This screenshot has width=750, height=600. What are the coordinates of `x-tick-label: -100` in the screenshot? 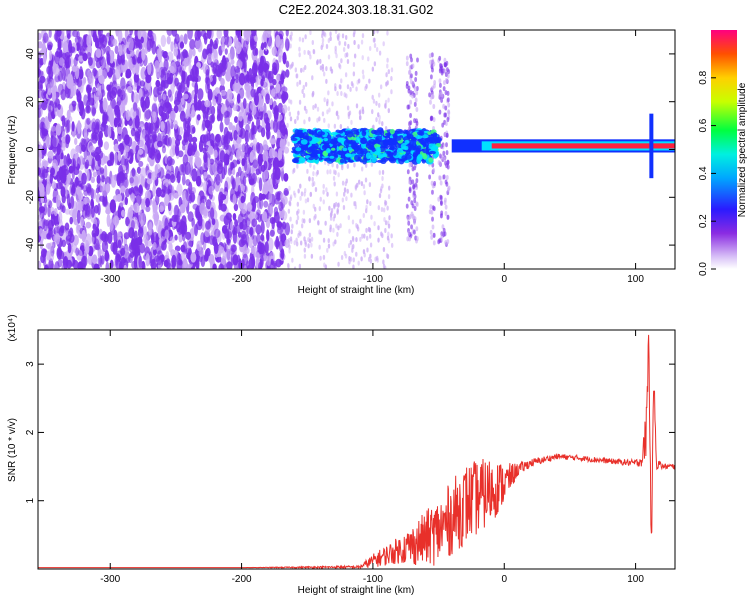 It's located at (373, 579).